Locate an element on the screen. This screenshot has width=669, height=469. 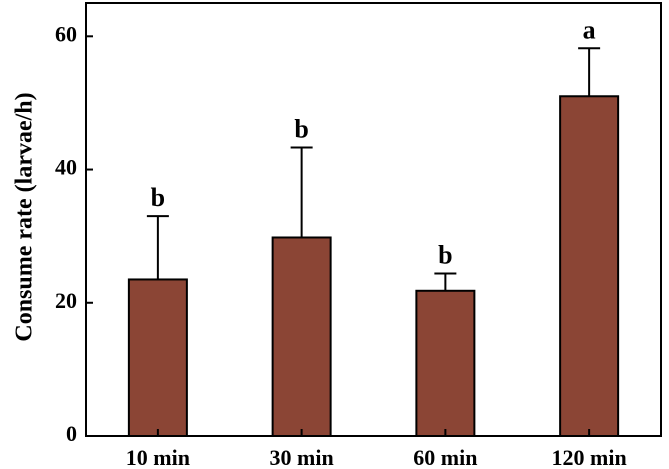
y-tick-label: 0 is located at coordinates (71, 433).